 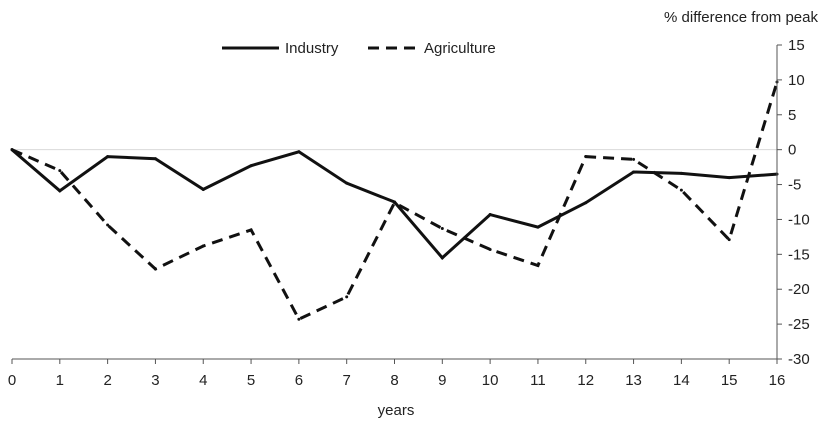 I want to click on y-tick-label: -20, so click(x=799, y=289).